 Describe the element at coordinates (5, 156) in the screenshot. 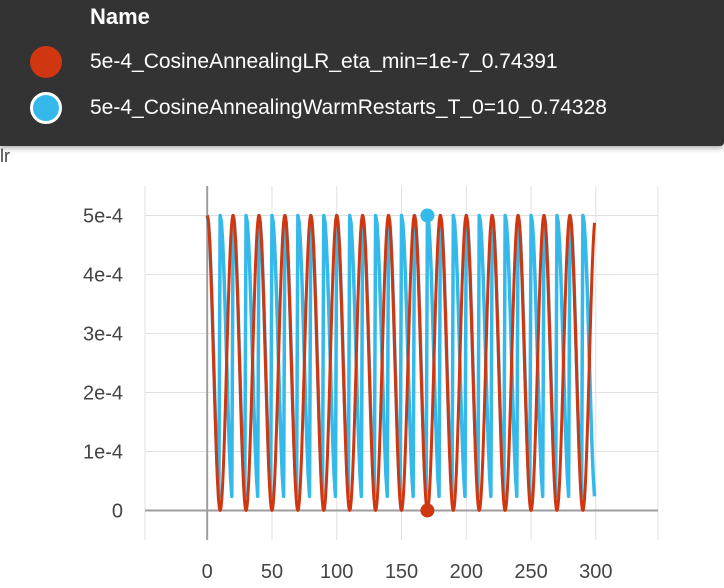

I see `card-title-fragment: lr` at that location.